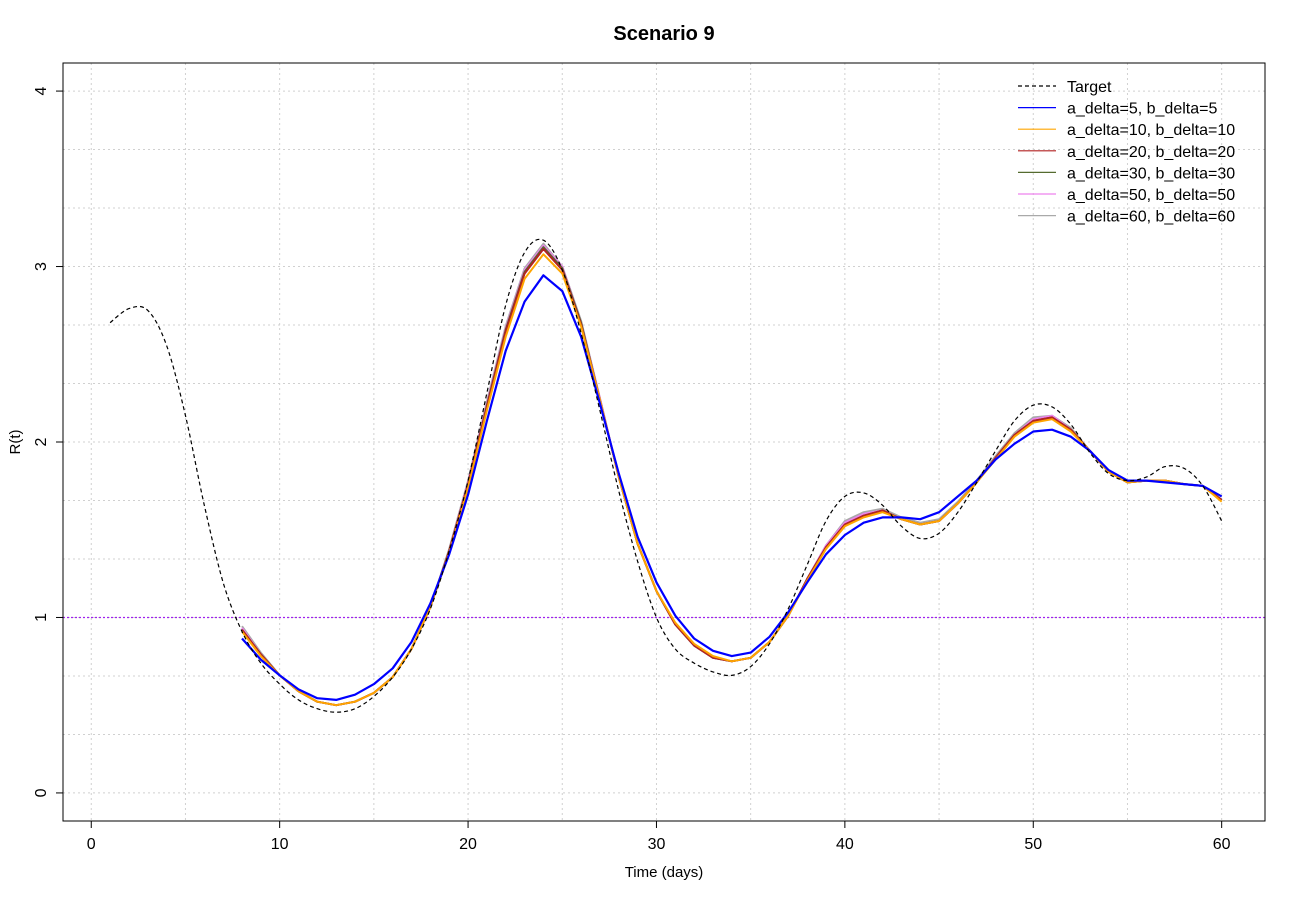 This screenshot has width=1300, height=900. I want to click on y-axis-label: R(t), so click(15, 442).